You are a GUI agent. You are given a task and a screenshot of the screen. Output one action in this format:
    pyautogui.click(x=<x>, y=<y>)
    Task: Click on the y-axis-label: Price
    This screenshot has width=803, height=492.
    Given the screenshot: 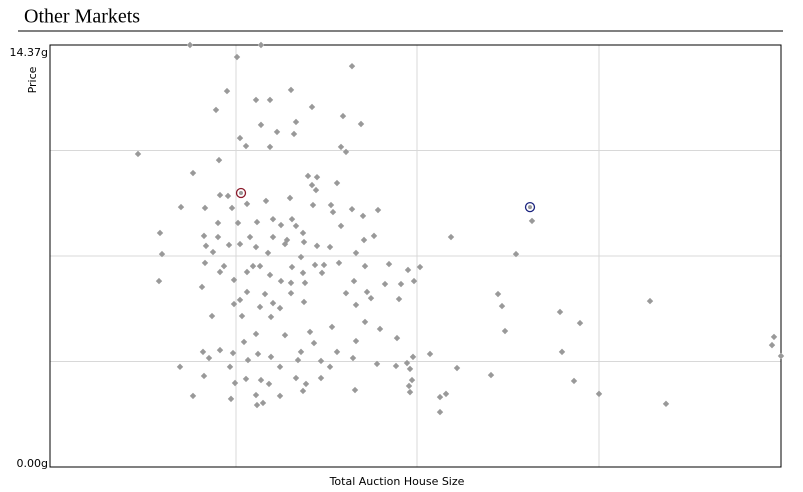 What is the action you would take?
    pyautogui.click(x=32, y=79)
    